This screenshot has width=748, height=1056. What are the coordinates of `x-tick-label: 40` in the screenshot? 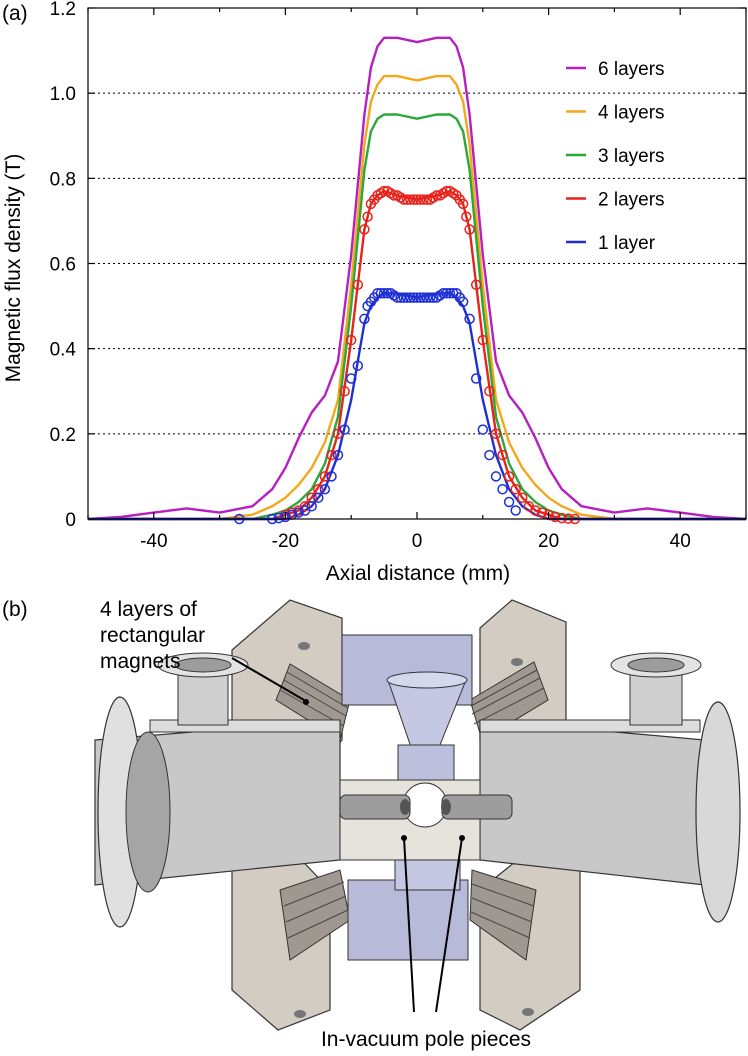 It's located at (680, 541).